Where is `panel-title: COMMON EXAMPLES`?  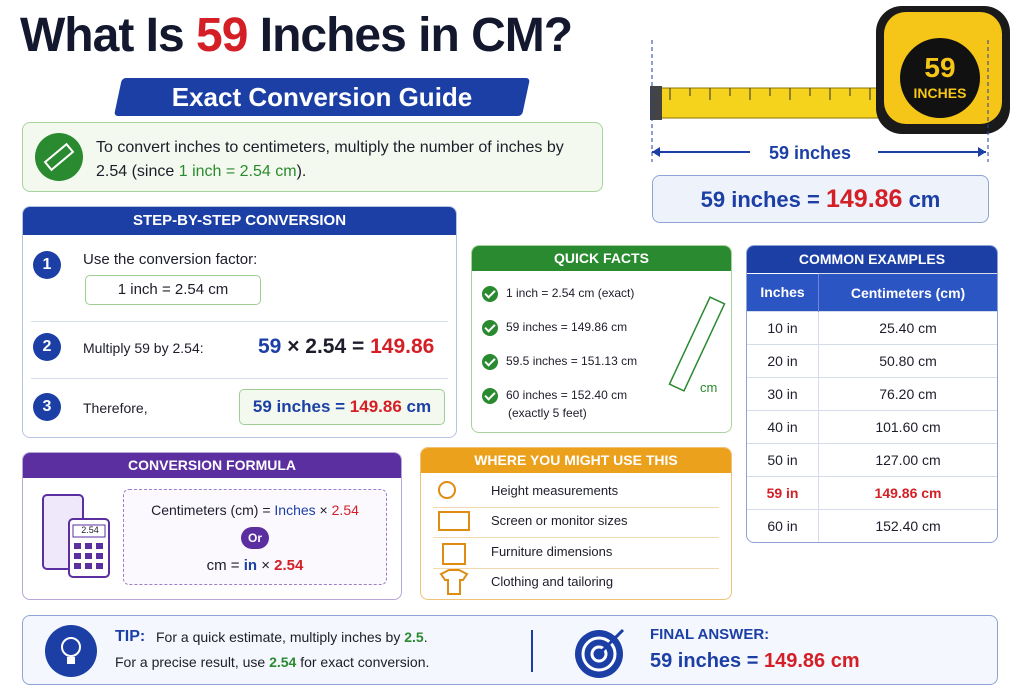 panel-title: COMMON EXAMPLES is located at coordinates (872, 259).